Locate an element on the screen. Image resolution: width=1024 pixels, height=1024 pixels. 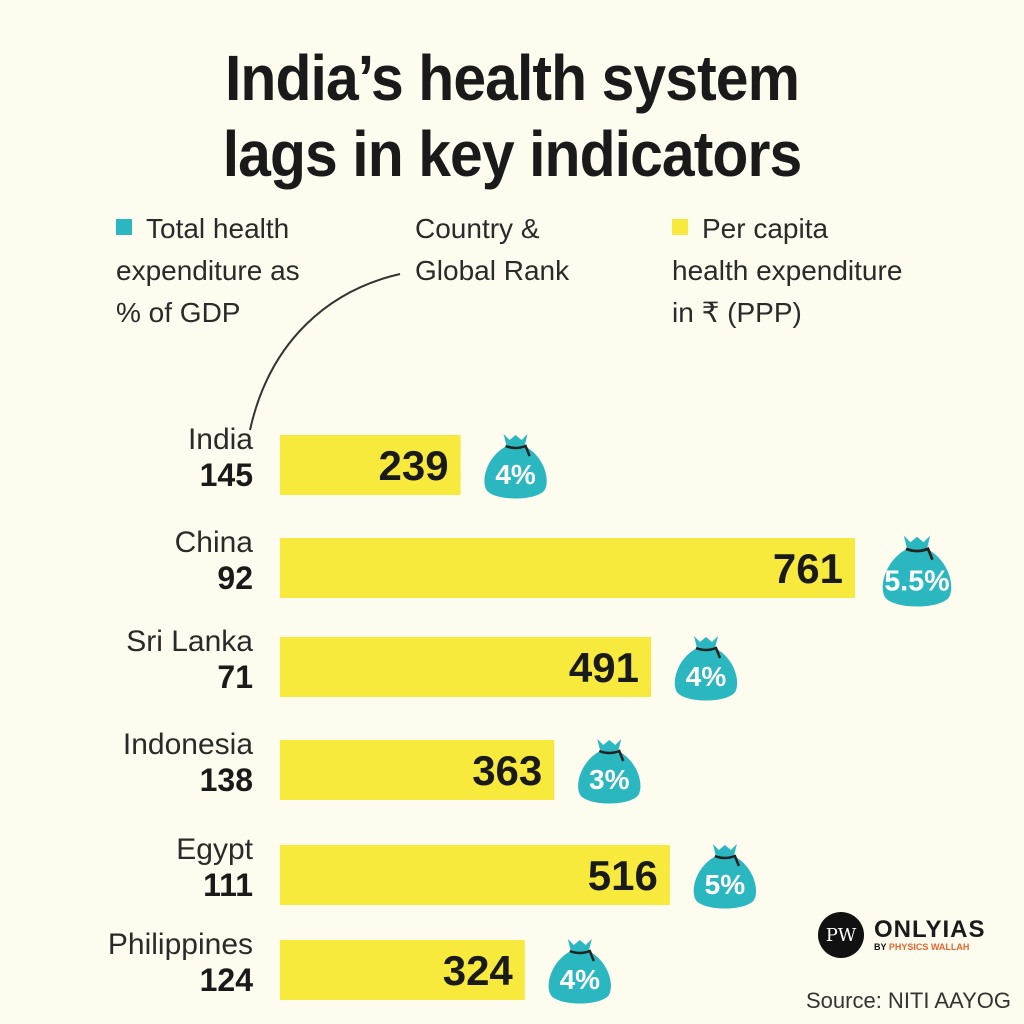
money-bag-icon: 5% is located at coordinates (725, 876).